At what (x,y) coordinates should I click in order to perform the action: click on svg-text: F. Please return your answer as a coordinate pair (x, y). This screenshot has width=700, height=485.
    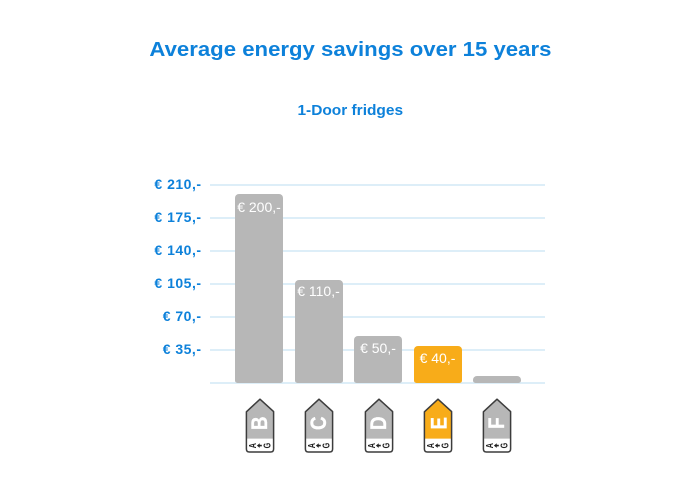
    Looking at the image, I should click on (497, 422).